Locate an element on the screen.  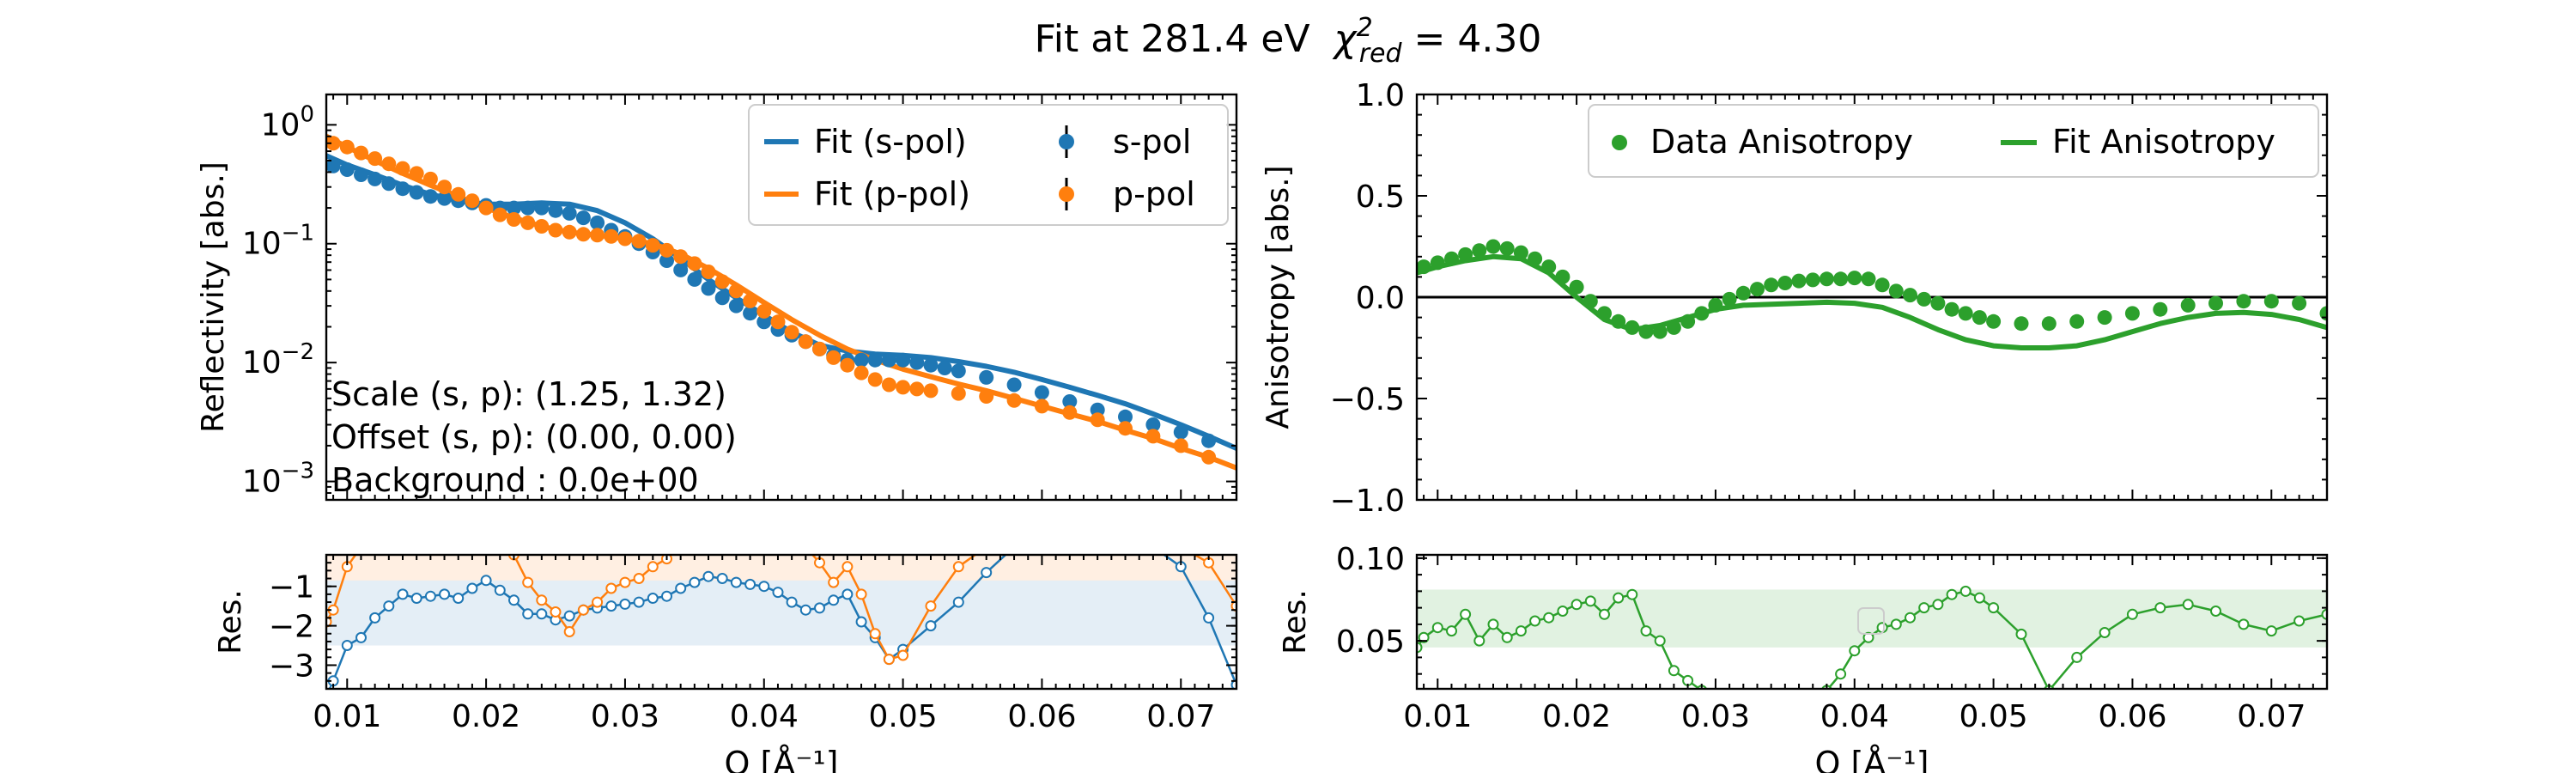
y-tick-label: −2 is located at coordinates (291, 627).